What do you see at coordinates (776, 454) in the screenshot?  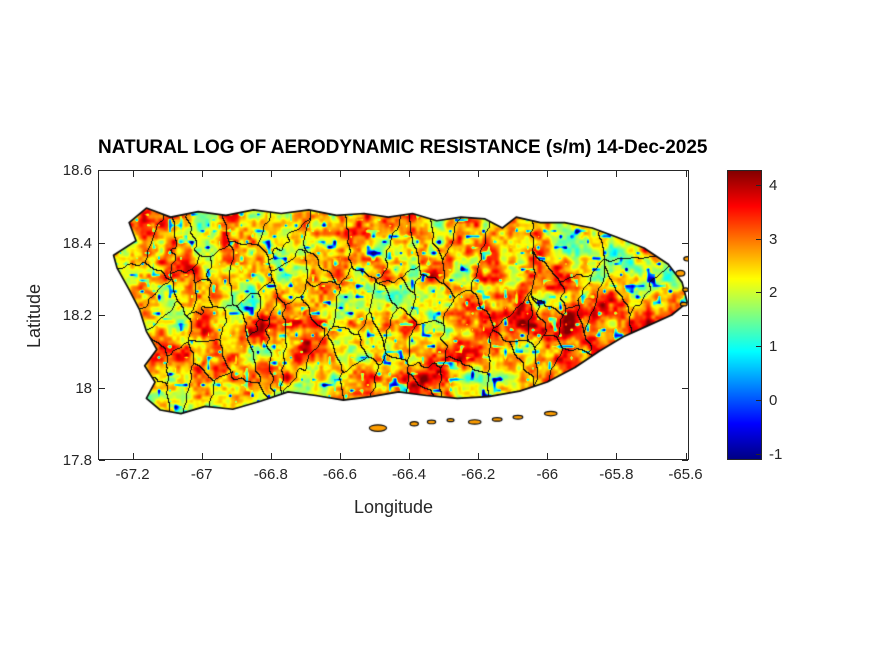 I see `colorbar-tick-label: -1` at bounding box center [776, 454].